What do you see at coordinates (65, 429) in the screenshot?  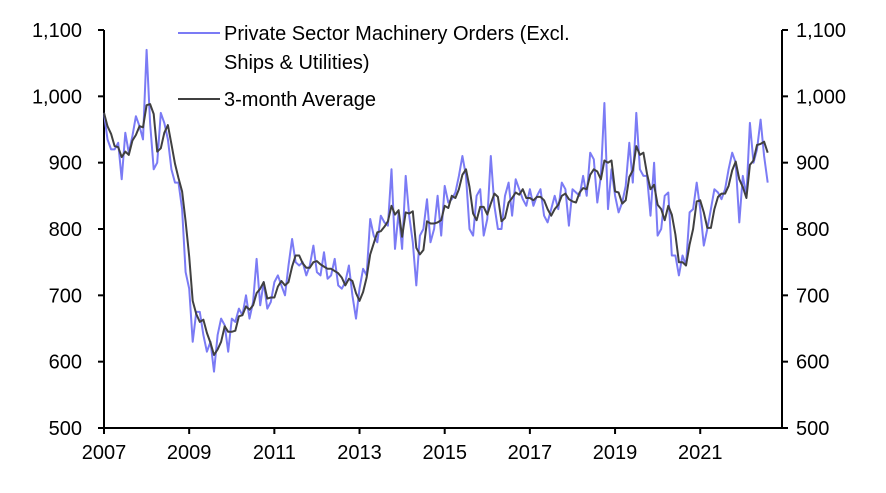 I see `left-y-tick-label: 500` at bounding box center [65, 429].